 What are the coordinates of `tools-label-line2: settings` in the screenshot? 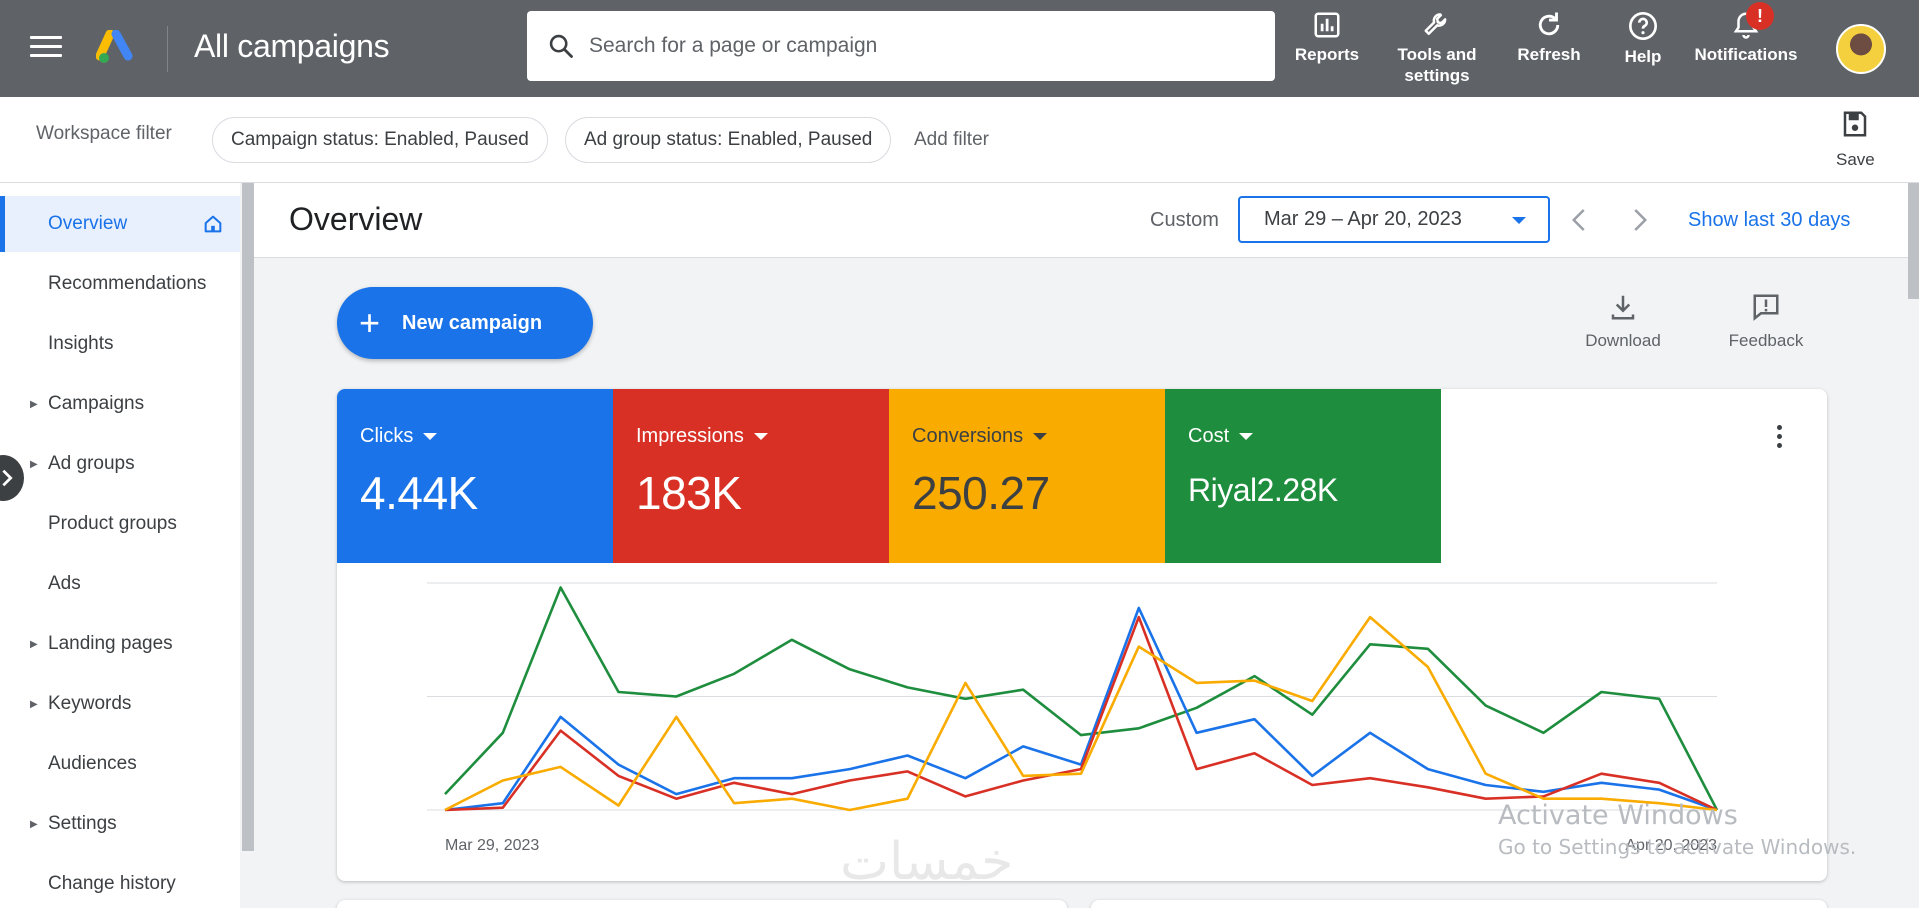 It's located at (1437, 75).